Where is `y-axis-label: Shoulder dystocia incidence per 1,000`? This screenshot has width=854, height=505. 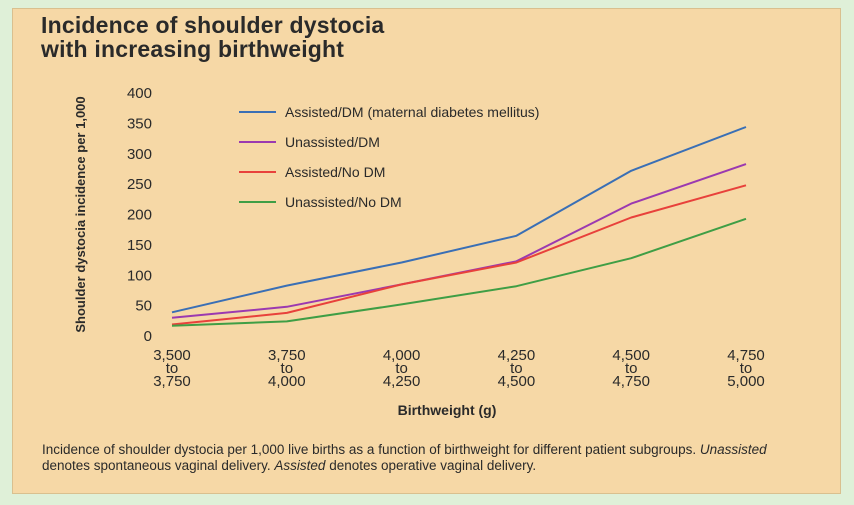 y-axis-label: Shoulder dystocia incidence per 1,000 is located at coordinates (80, 214).